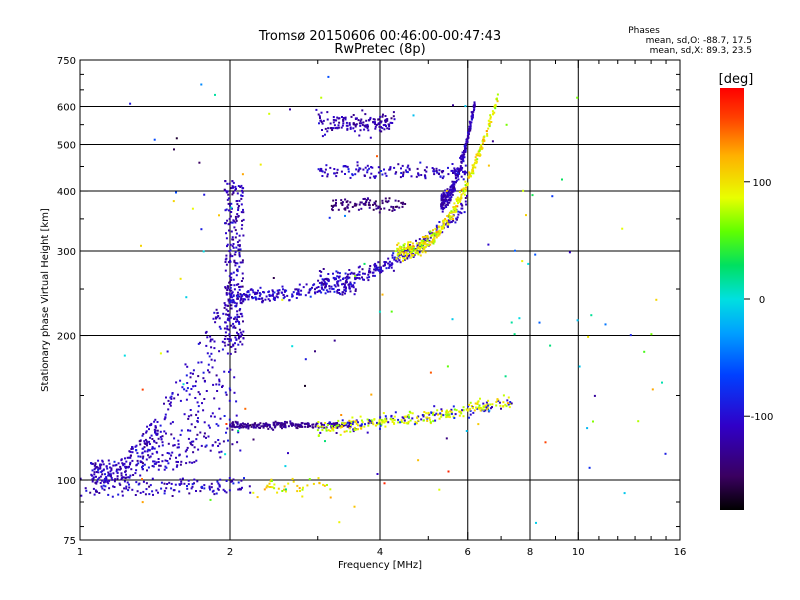 The height and width of the screenshot is (600, 800). What do you see at coordinates (578, 552) in the screenshot?
I see `x-tick-label: 10` at bounding box center [578, 552].